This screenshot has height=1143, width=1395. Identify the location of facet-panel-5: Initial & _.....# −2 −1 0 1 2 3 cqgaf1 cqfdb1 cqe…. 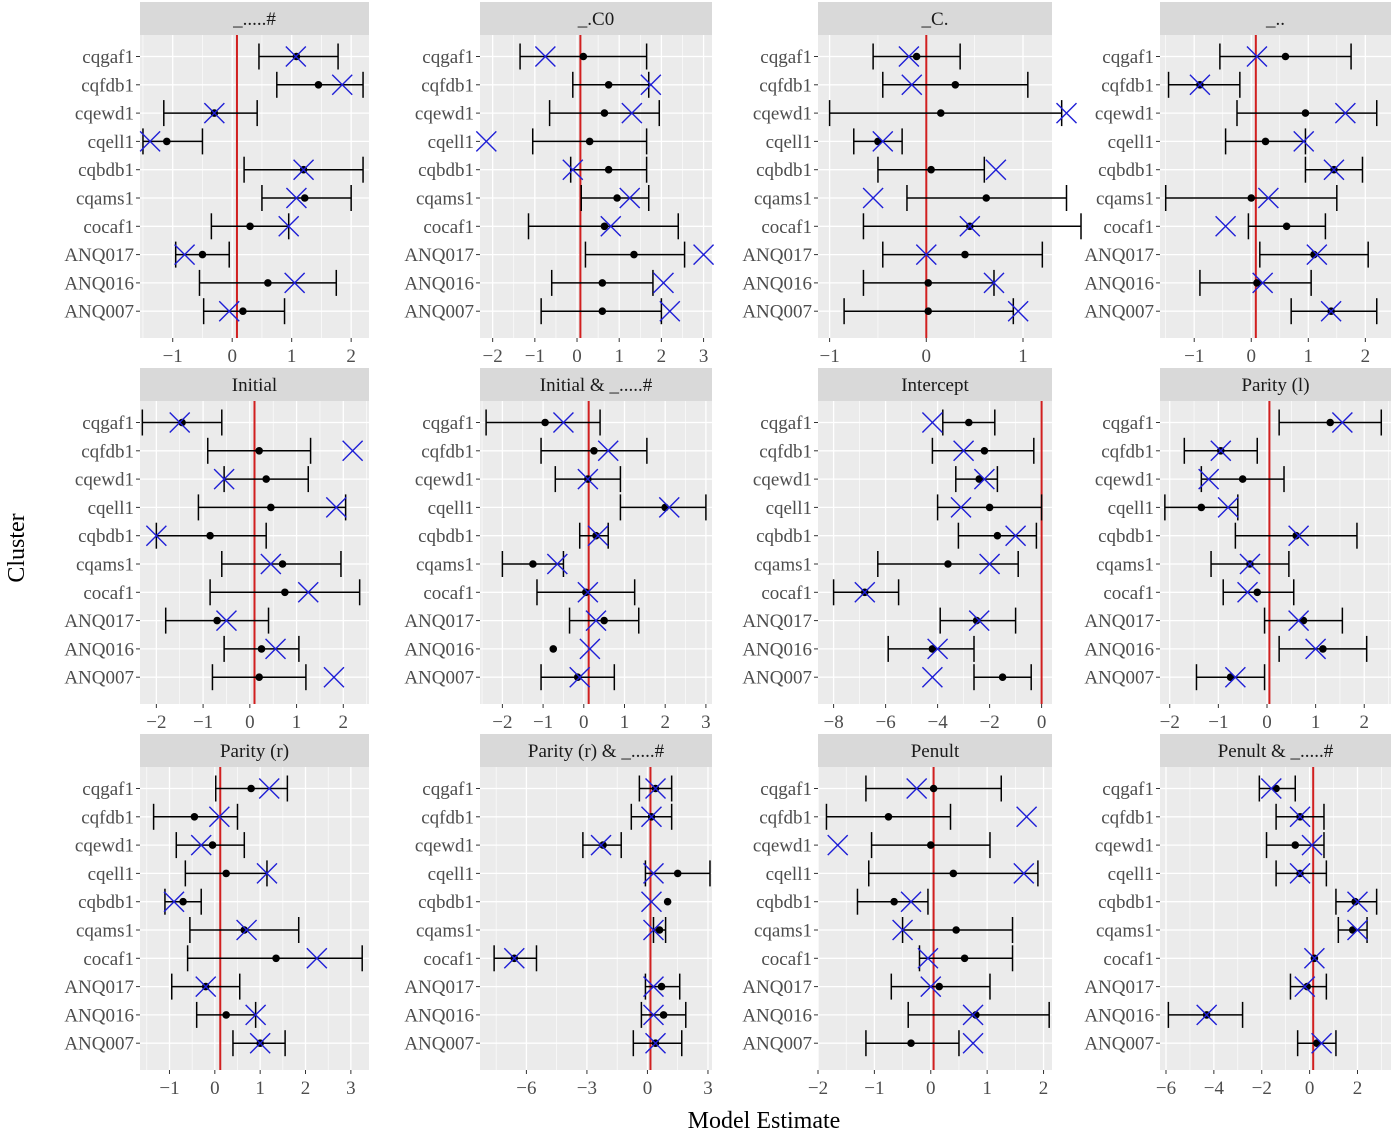
(558, 550).